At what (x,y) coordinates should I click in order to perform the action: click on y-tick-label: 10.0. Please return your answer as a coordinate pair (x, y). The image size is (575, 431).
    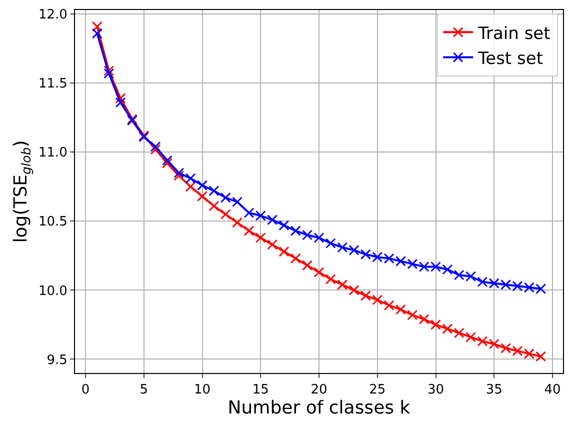
    Looking at the image, I should click on (53, 291).